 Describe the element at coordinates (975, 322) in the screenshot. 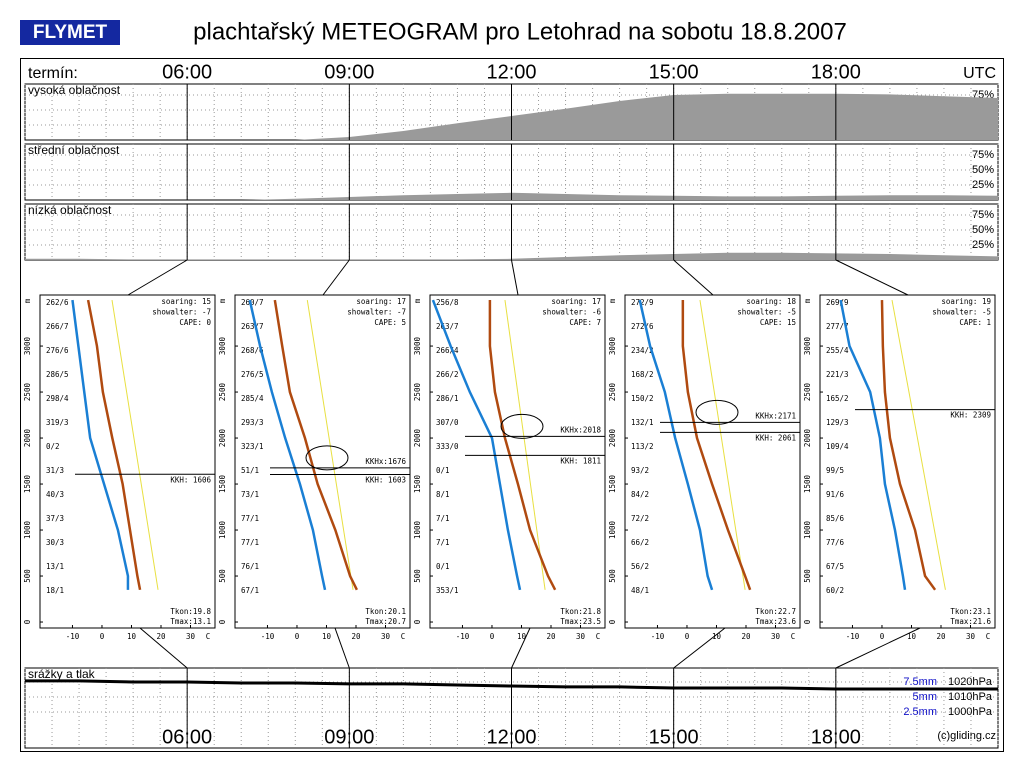

I see `cape-label: CAPE: 1` at that location.